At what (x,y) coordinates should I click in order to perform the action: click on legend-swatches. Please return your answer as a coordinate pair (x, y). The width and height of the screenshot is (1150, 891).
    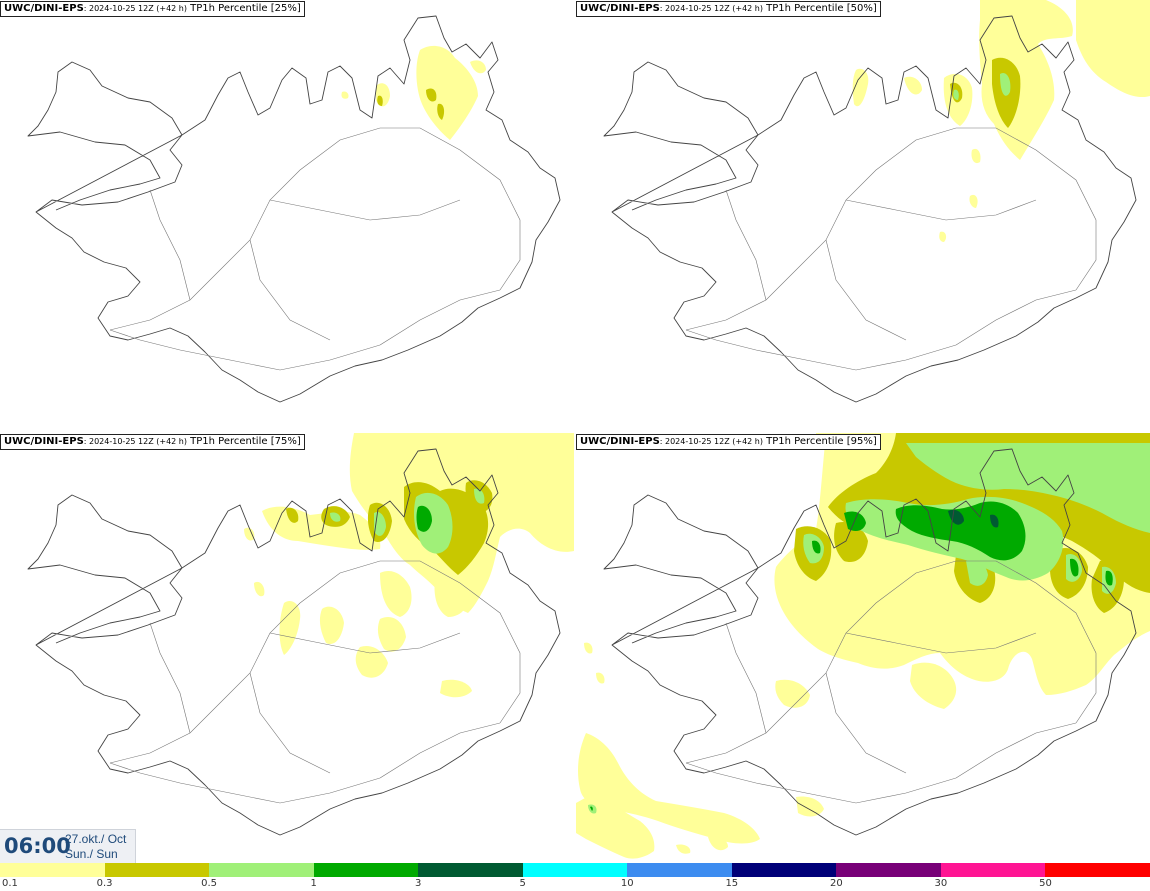
    Looking at the image, I should click on (575, 870).